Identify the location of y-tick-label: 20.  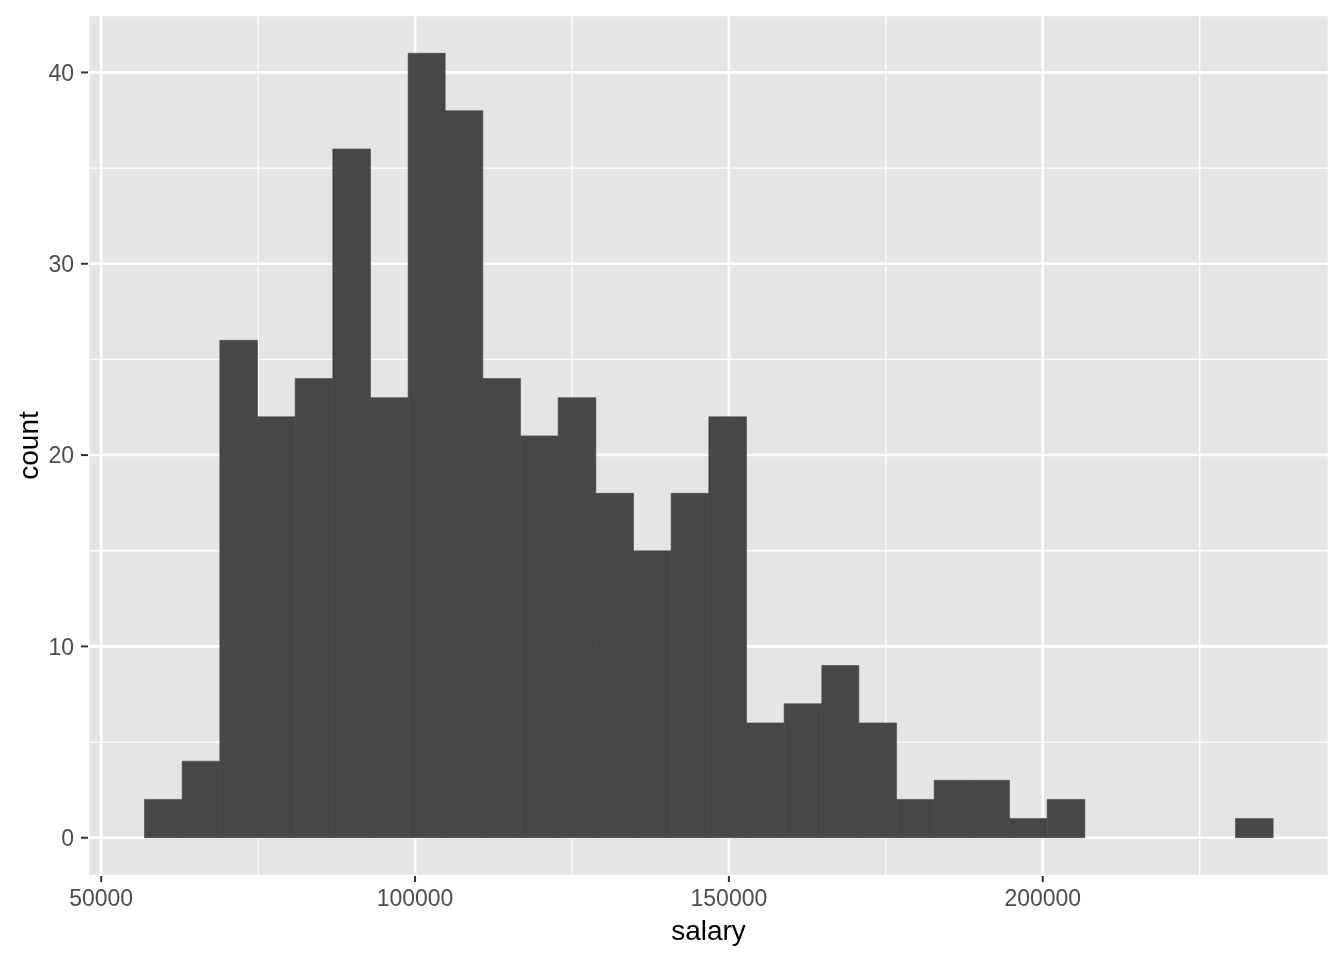
(61, 455).